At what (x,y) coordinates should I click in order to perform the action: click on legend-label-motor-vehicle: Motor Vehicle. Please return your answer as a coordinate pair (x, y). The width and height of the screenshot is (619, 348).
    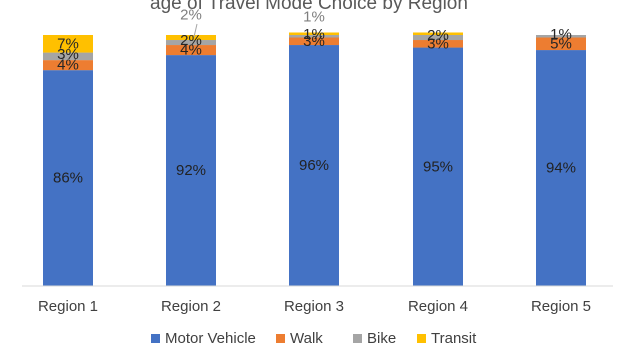
    Looking at the image, I should click on (210, 338).